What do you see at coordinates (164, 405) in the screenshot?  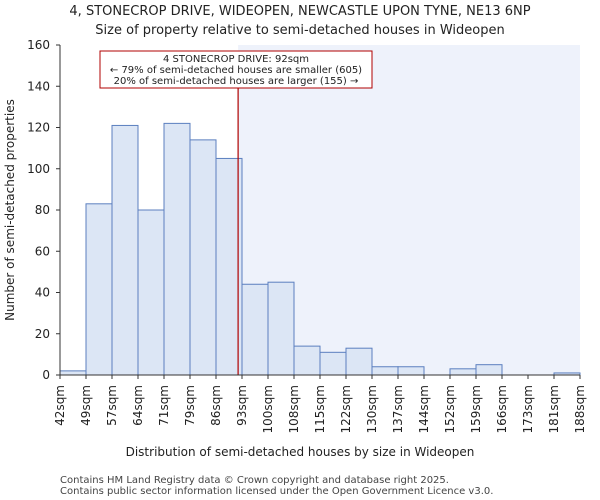 I see `x-tick-label: 71sqm` at bounding box center [164, 405].